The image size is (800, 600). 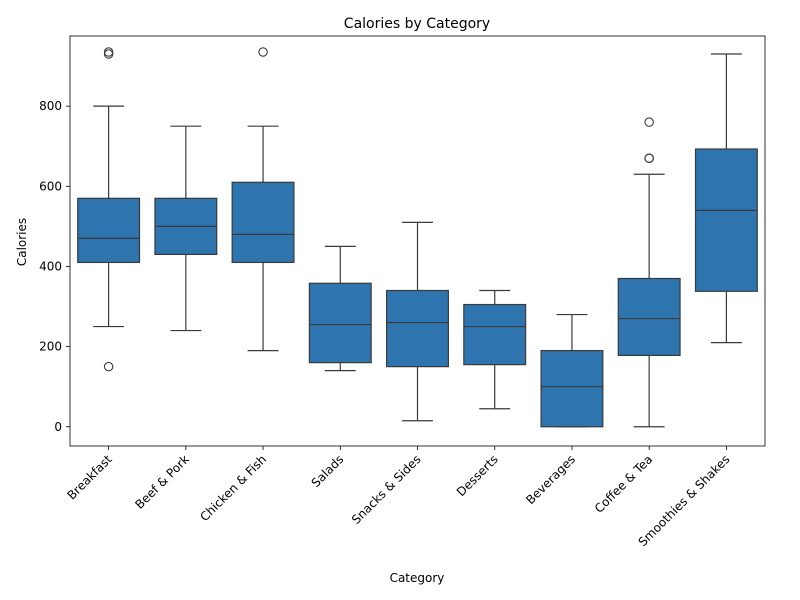 I want to click on x-tick-label: Chicken & Fish, so click(x=233, y=488).